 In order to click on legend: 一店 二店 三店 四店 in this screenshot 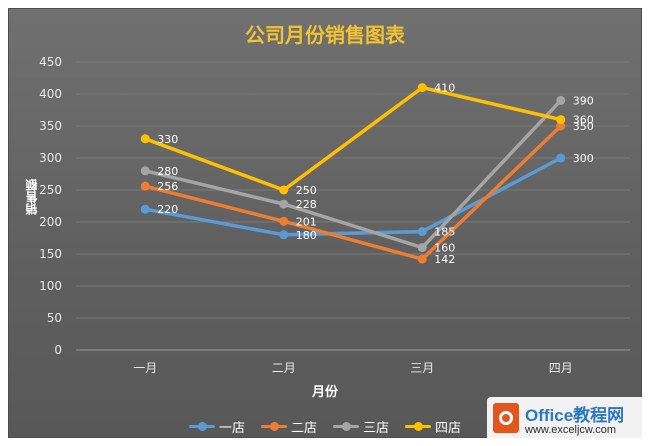, I will do `click(325, 426)`.